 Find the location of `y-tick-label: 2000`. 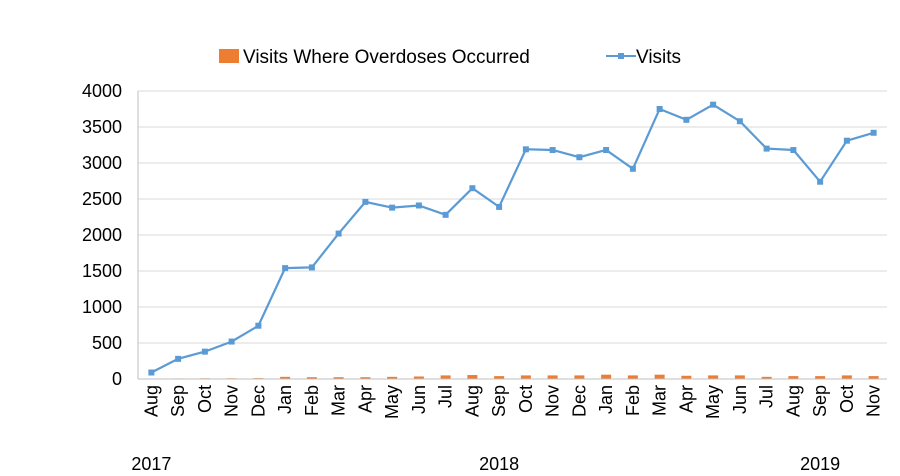

y-tick-label: 2000 is located at coordinates (102, 235).